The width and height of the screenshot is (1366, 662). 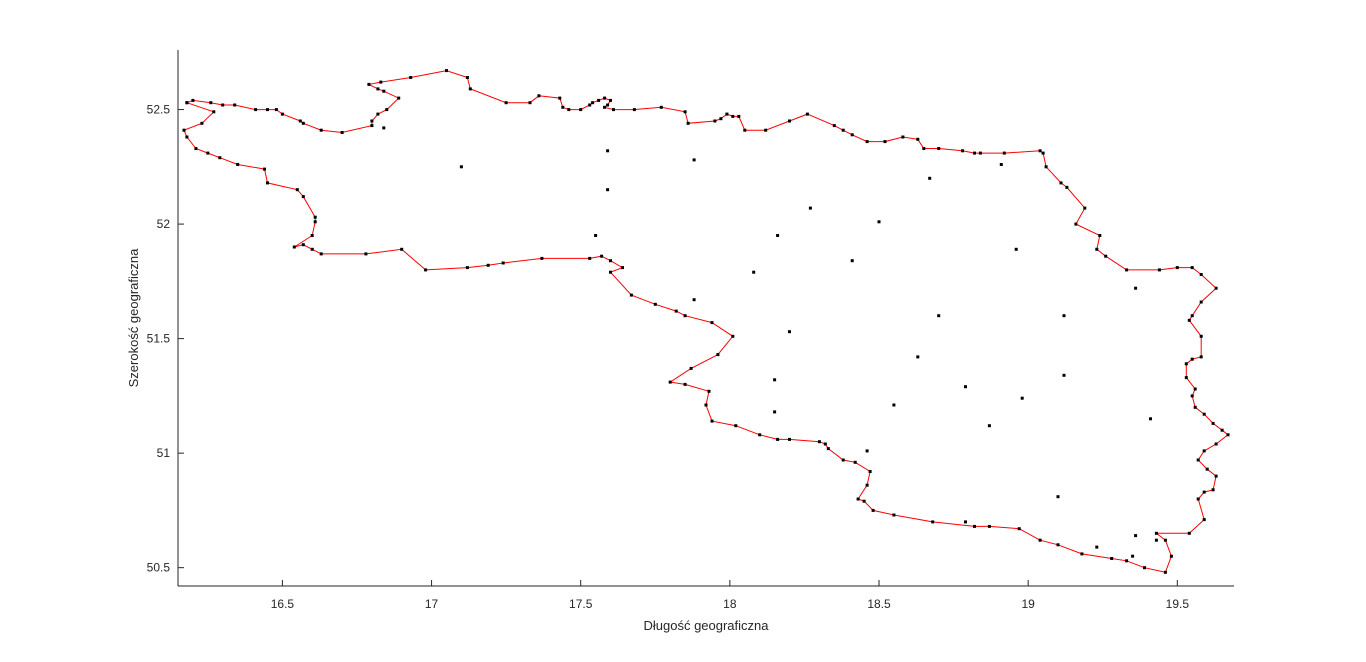 I want to click on y-tick-label: 51, so click(x=164, y=453).